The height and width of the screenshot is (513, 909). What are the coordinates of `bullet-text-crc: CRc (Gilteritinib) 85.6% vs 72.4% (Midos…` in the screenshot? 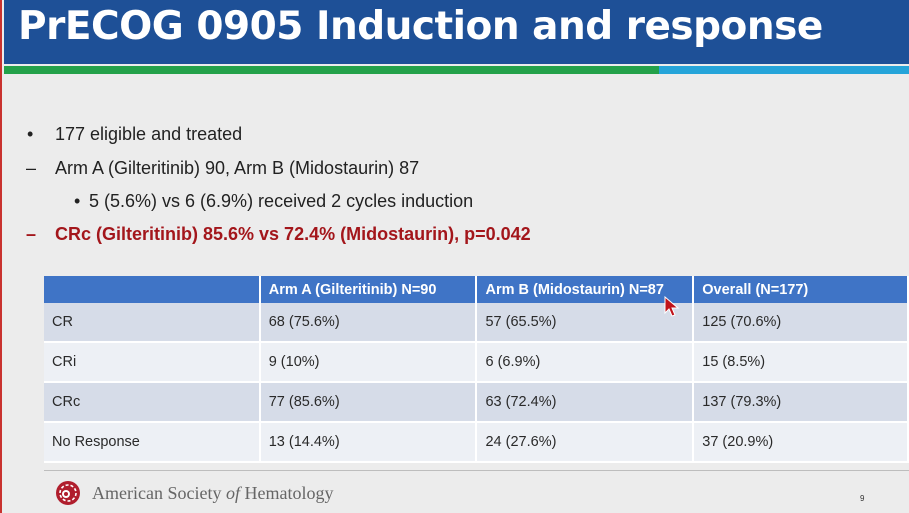 It's located at (293, 234).